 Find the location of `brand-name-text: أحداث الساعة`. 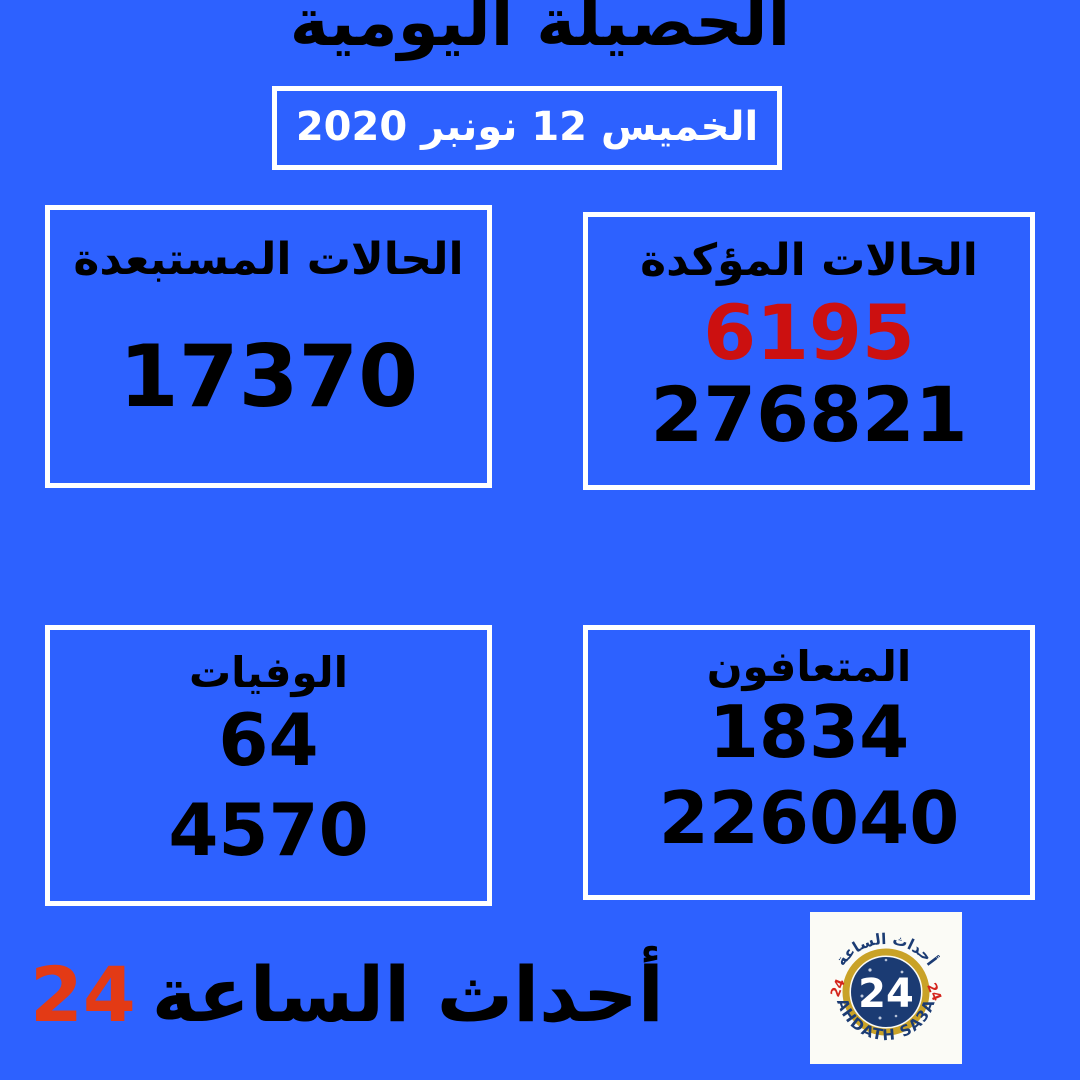

brand-name-text: أحداث الساعة is located at coordinates (407, 994).